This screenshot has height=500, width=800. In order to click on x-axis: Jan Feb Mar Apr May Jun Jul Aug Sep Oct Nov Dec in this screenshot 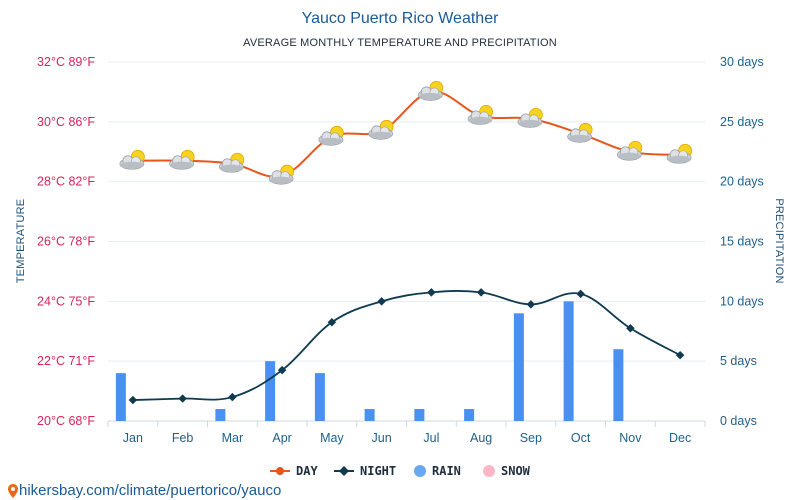, I will do `click(406, 433)`.